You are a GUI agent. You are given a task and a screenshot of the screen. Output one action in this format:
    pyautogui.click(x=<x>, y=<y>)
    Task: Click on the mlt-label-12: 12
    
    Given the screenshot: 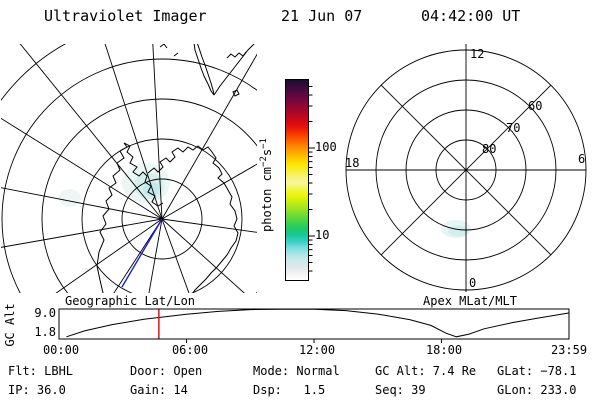 What is the action you would take?
    pyautogui.click(x=477, y=54)
    